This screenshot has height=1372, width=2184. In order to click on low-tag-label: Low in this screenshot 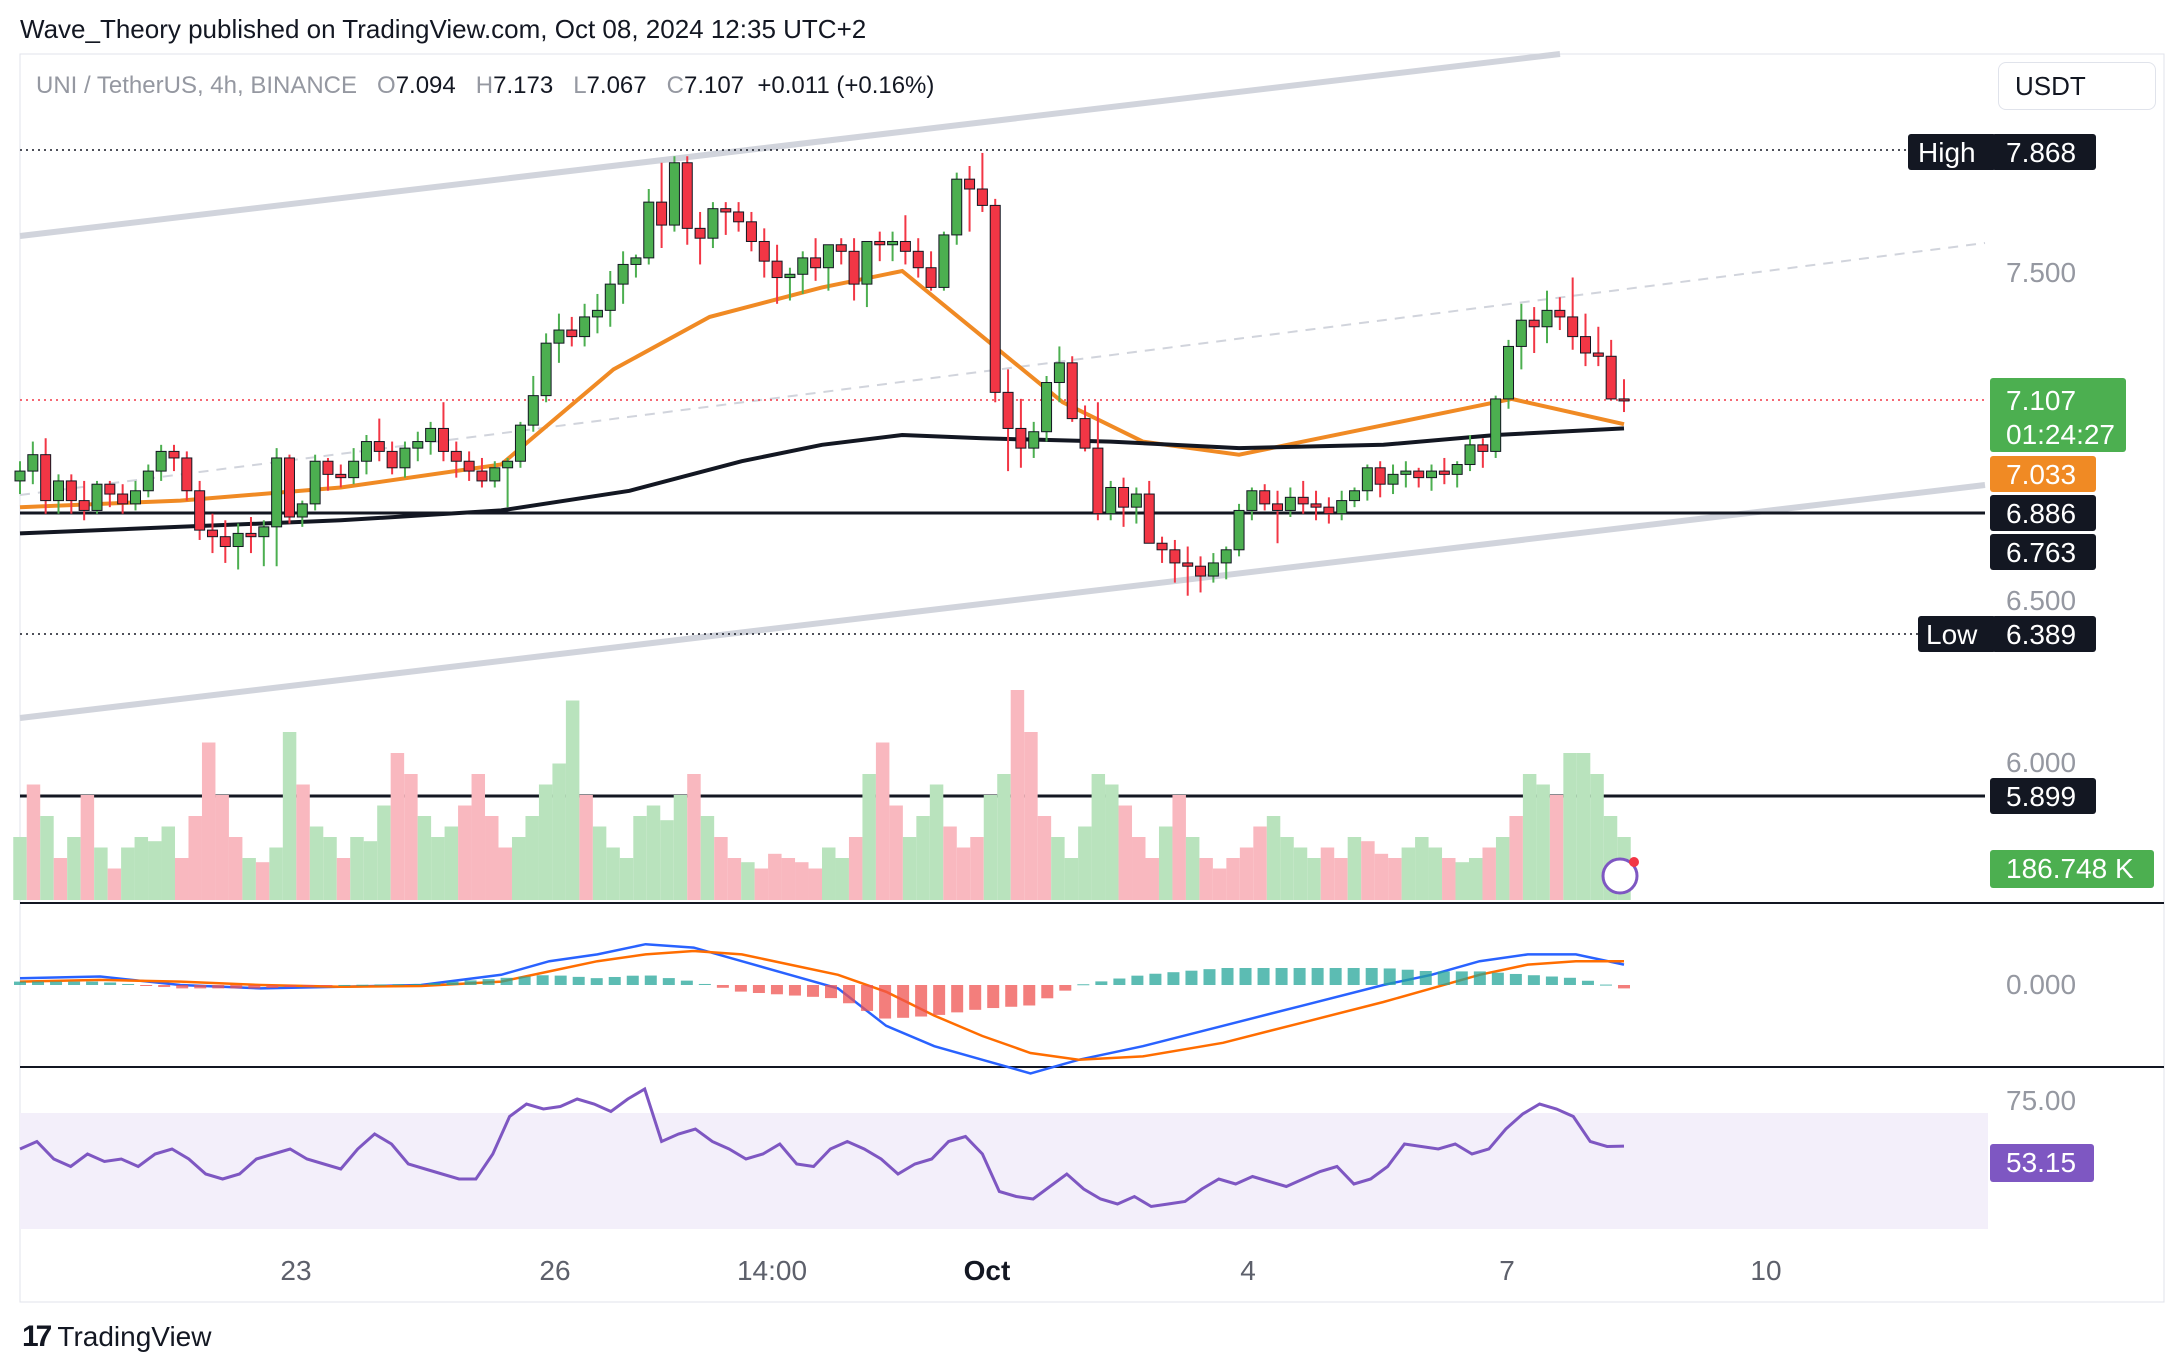, I will do `click(1952, 634)`.